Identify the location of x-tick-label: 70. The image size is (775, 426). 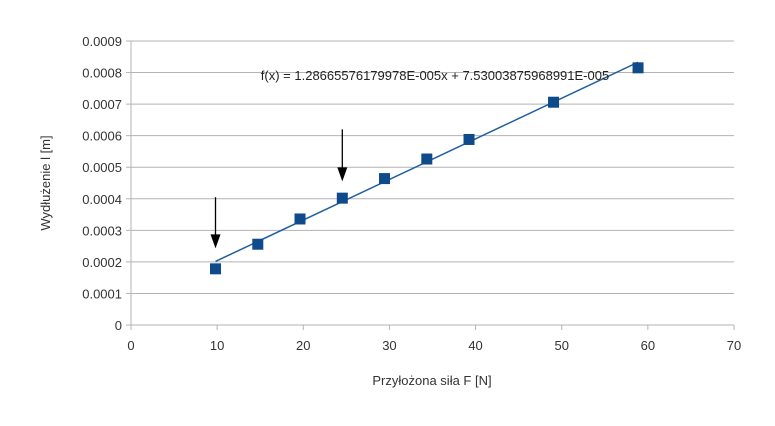
(734, 345).